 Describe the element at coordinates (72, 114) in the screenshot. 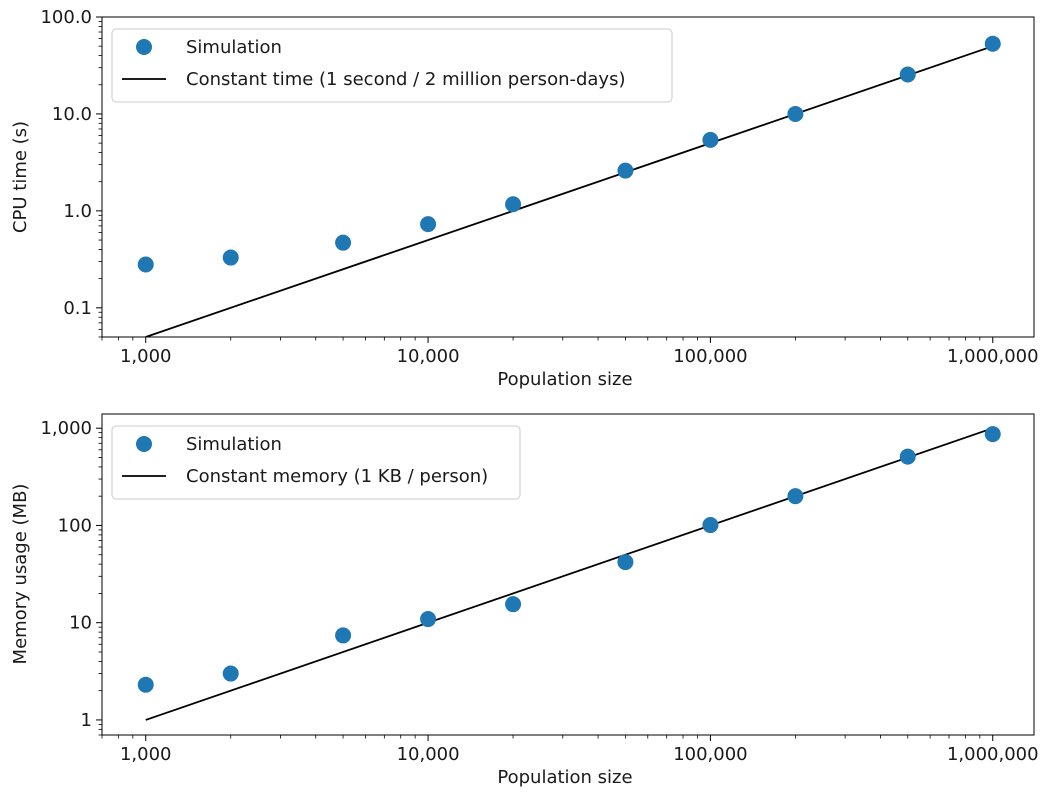

I see `y-tick-label: 10.0` at that location.